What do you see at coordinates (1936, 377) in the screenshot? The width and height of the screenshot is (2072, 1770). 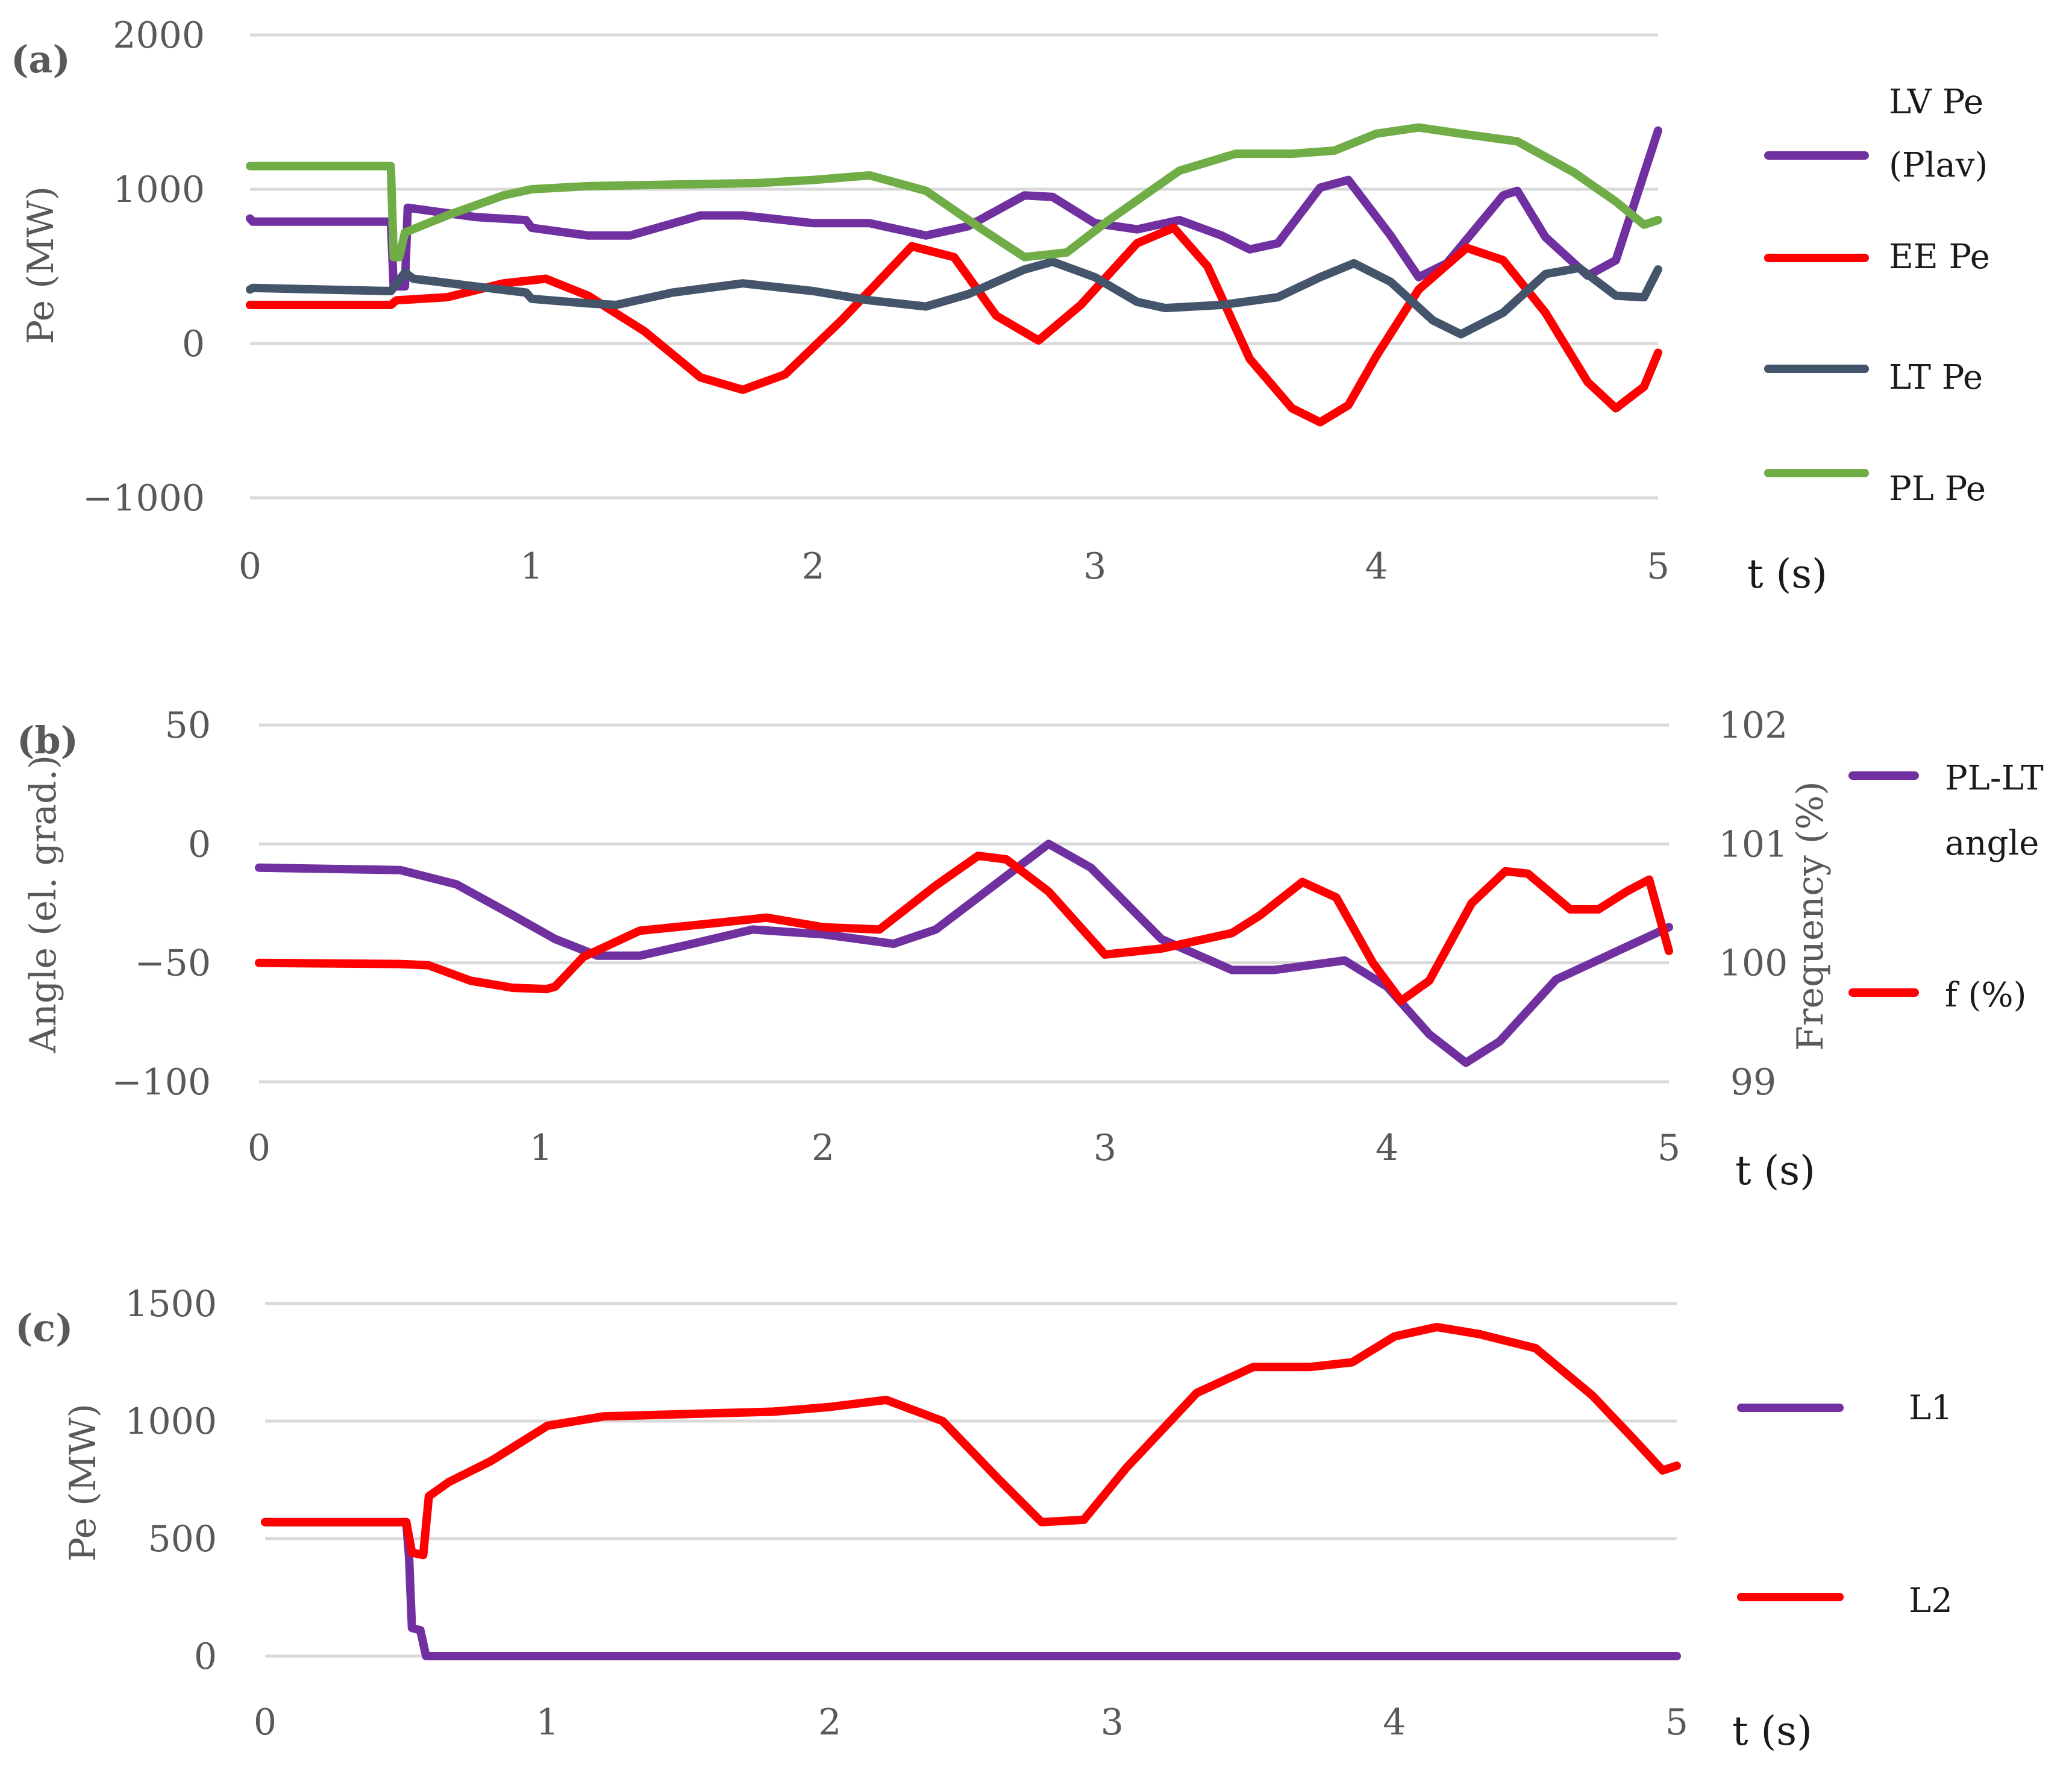 I see `legend-label: LT Pe` at bounding box center [1936, 377].